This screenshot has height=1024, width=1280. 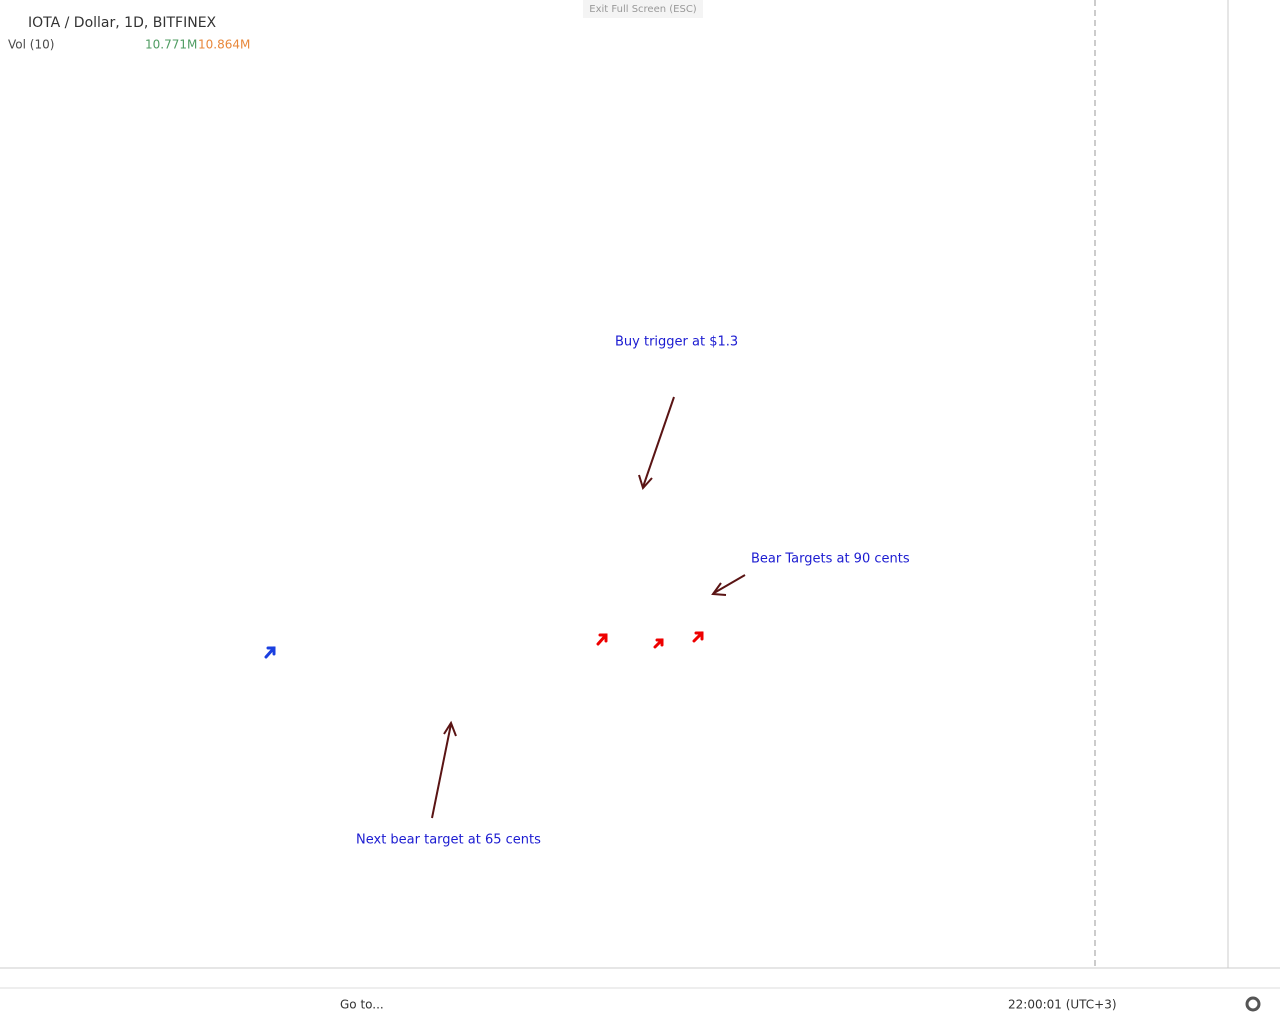 I want to click on symbol: IOTA / Dollar, 1D, BITFINEX, so click(x=122, y=23).